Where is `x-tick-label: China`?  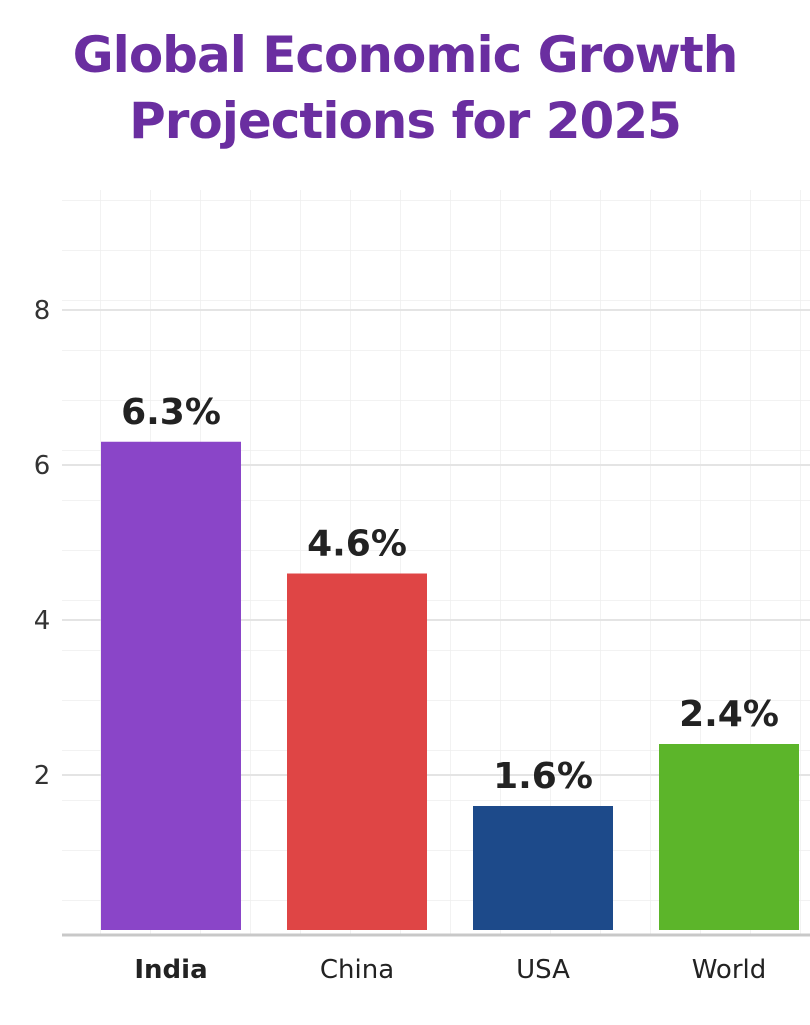 x-tick-label: China is located at coordinates (357, 970).